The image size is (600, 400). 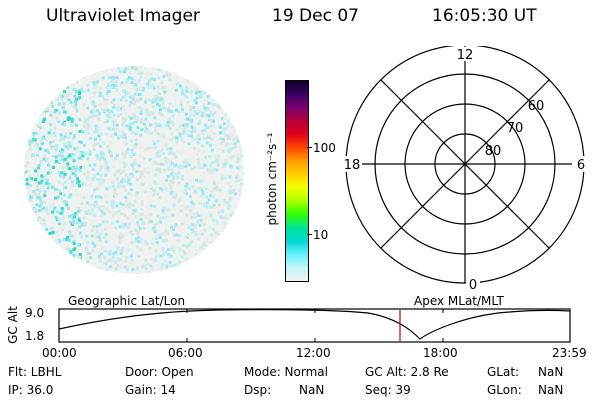 I want to click on status-ip: IP: 36.0, so click(x=31, y=390).